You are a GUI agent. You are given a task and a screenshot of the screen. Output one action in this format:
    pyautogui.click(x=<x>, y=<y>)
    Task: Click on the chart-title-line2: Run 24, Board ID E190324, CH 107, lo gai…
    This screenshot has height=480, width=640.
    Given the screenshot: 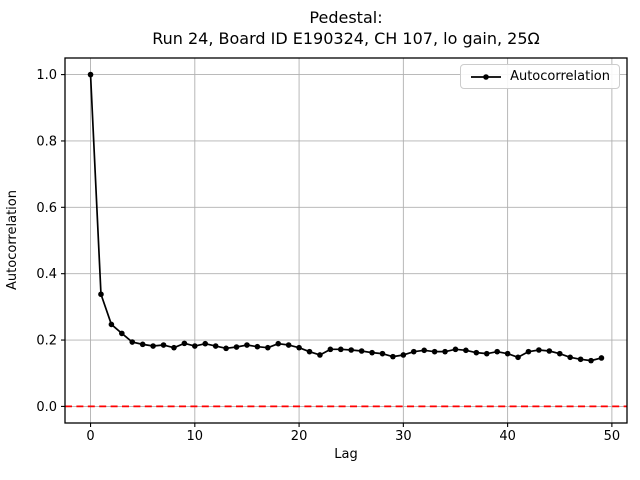 What is the action you would take?
    pyautogui.click(x=346, y=38)
    